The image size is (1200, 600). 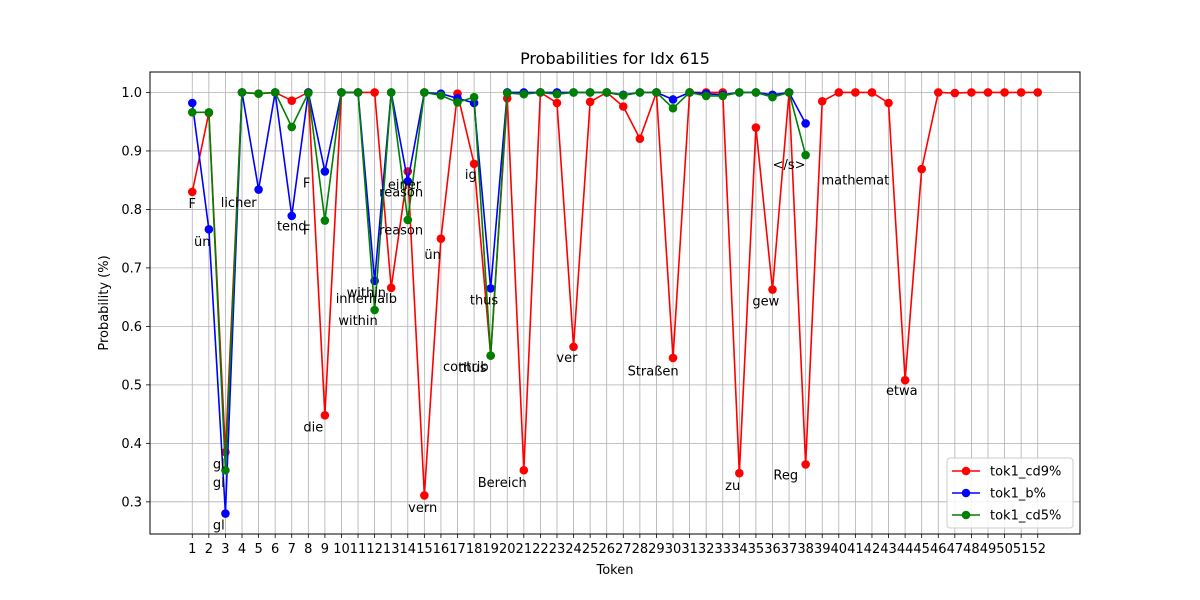 What do you see at coordinates (131, 210) in the screenshot?
I see `y-tick-label: 0.8` at bounding box center [131, 210].